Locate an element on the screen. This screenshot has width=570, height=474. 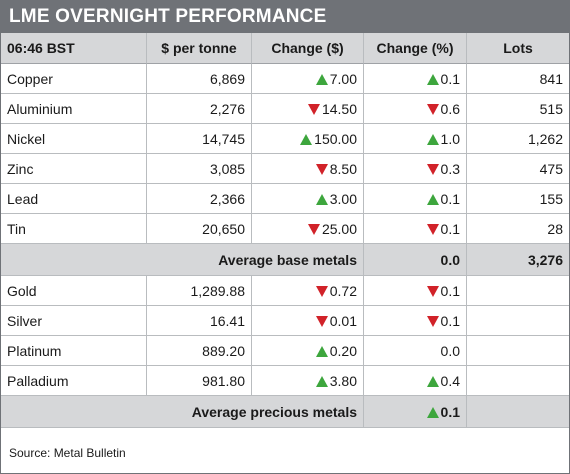
change-usd-cell-value: 150.00 is located at coordinates (335, 138).